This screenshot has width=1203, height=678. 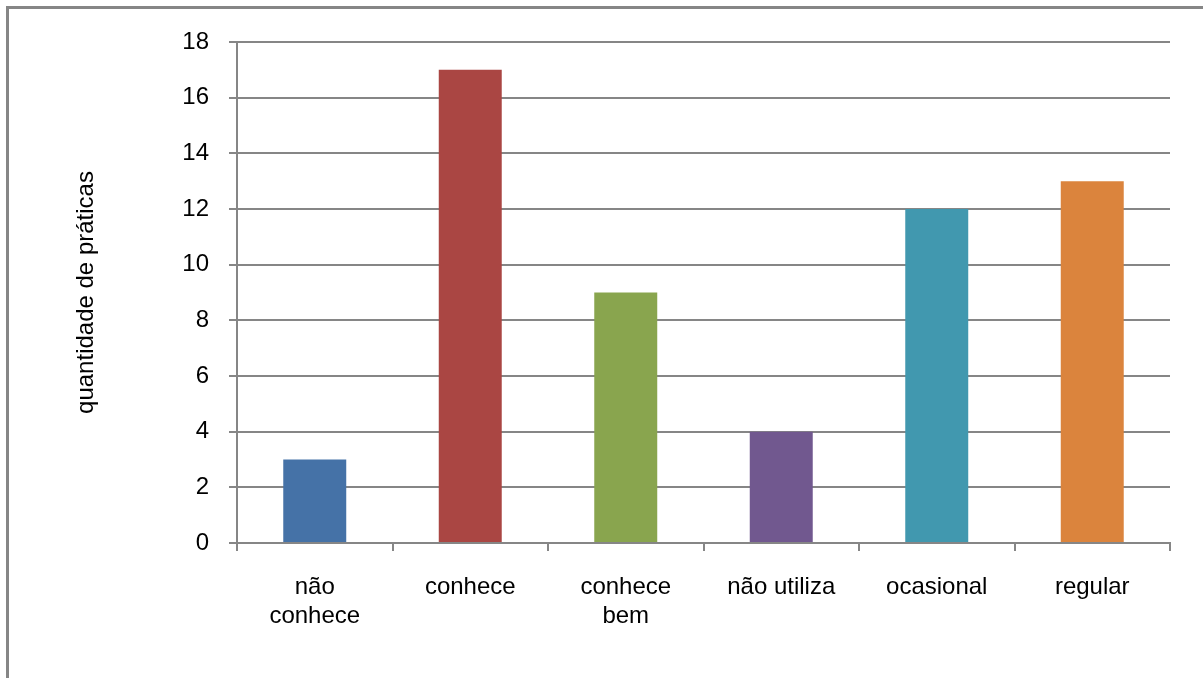 I want to click on y-tick-label: 10, so click(x=195, y=263).